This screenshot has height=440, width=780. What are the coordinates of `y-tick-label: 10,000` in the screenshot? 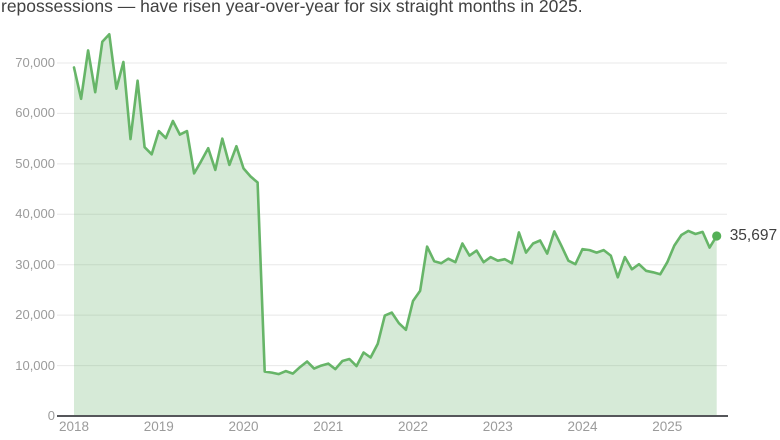 It's located at (35, 365).